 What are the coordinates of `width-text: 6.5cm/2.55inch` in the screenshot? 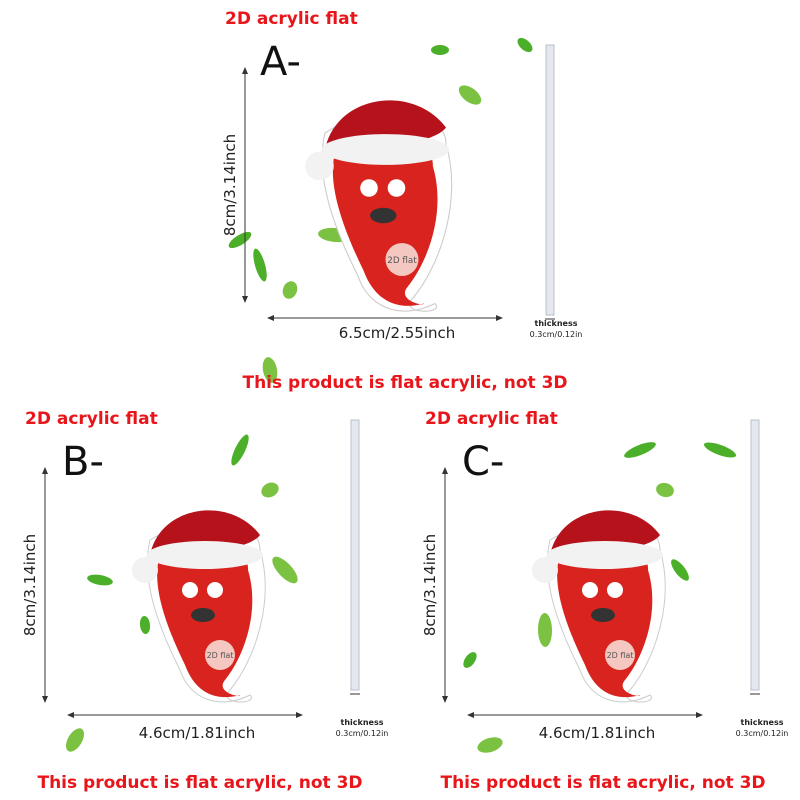 It's located at (397, 333).